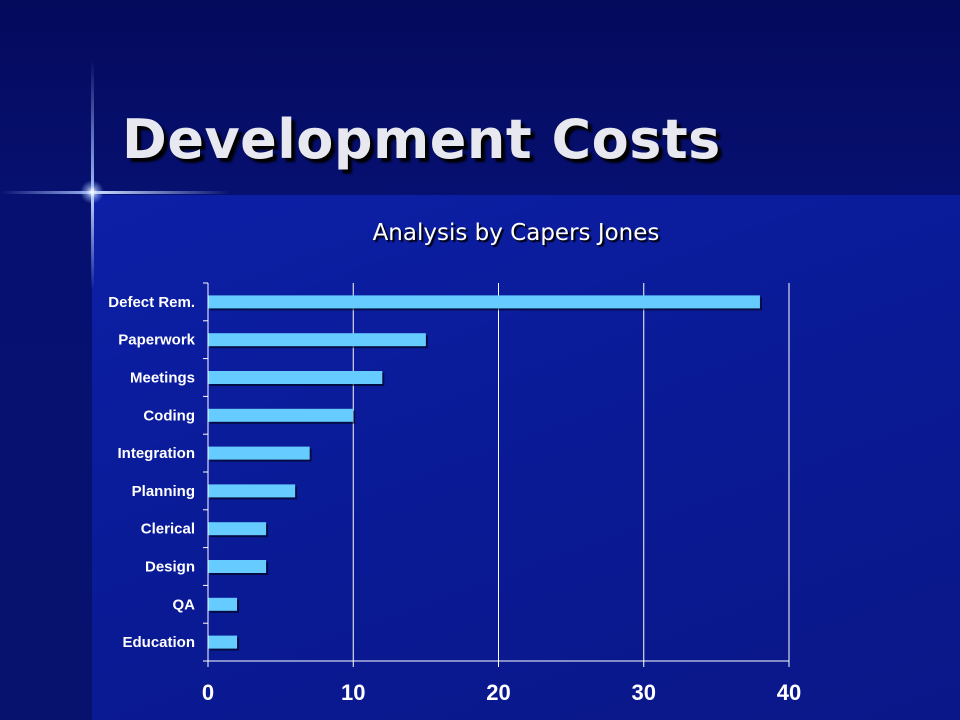 The image size is (960, 720). What do you see at coordinates (46, 457) in the screenshot?
I see `background-left-band` at bounding box center [46, 457].